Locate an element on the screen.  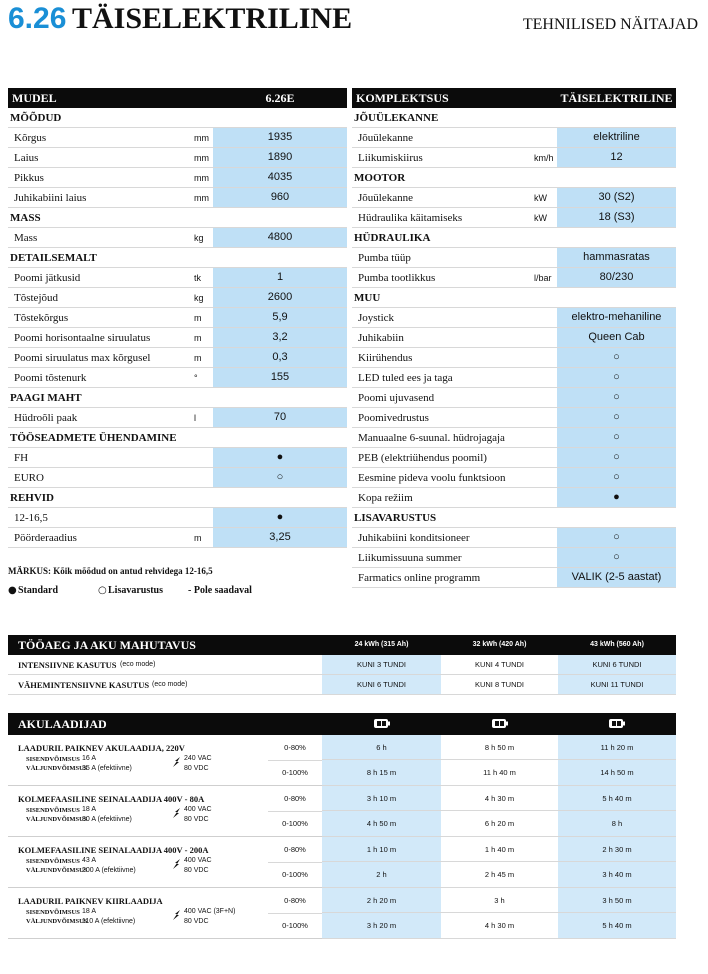
charge-time: 8 h 15 m is located at coordinates (381, 773).